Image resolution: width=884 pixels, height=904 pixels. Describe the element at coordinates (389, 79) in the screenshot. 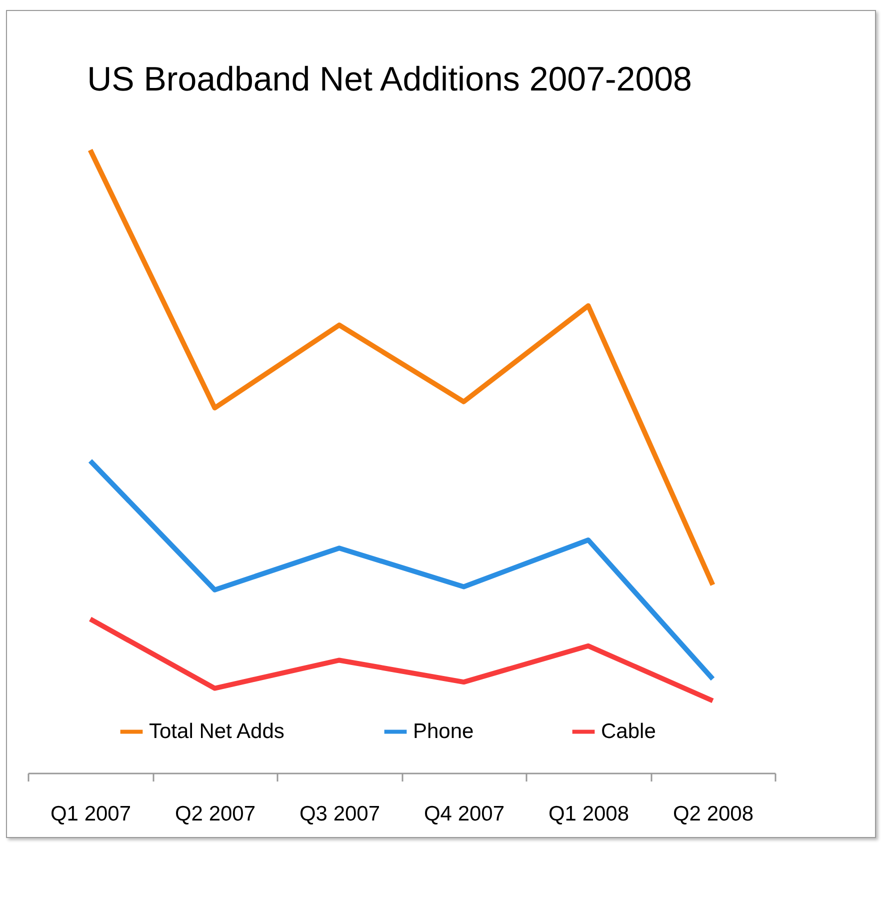

I see `chart-title: US Broadband Net Additions 2007-2008` at that location.